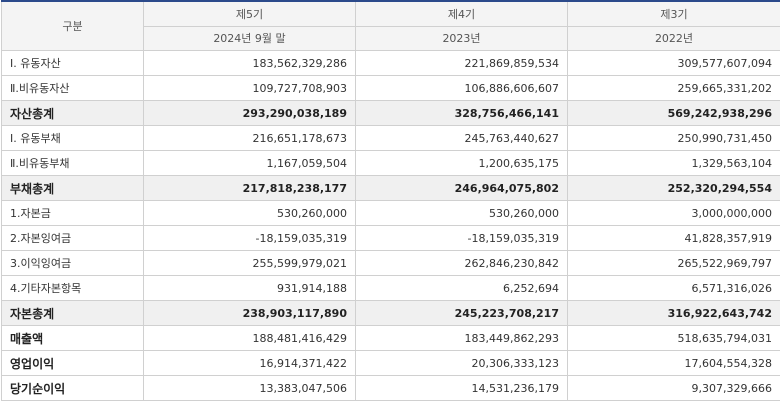  What do you see at coordinates (461, 163) in the screenshot?
I see `cell-value: 1,200,635,175` at bounding box center [461, 163].